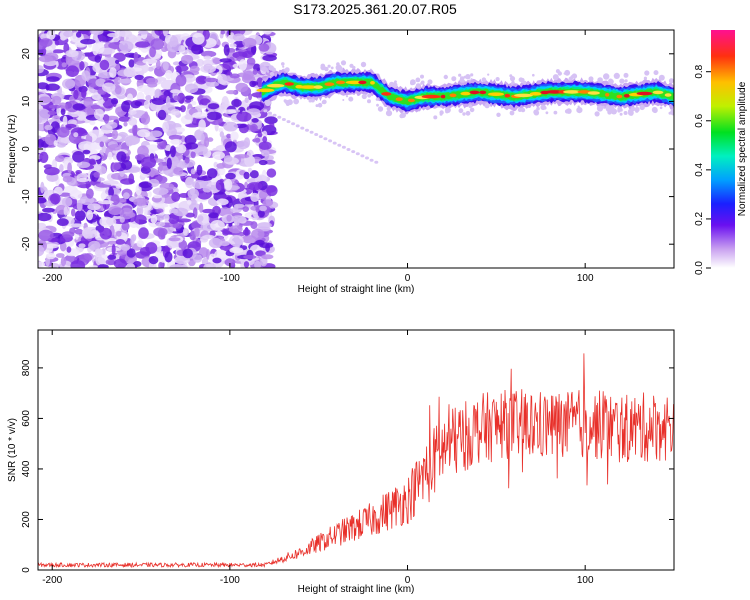 The height and width of the screenshot is (600, 750). Describe the element at coordinates (699, 71) in the screenshot. I see `colorbar-tick-label: 0.8` at that location.